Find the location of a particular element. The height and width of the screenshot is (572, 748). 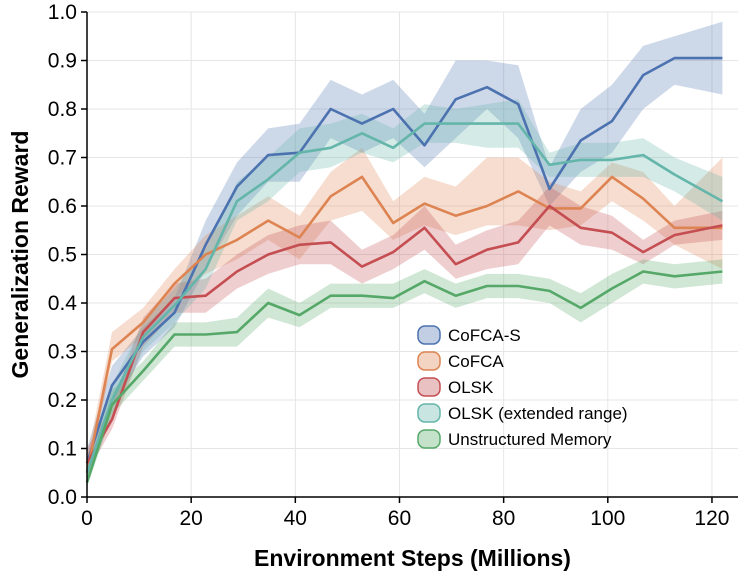

legend-label: CoFCA is located at coordinates (476, 361).